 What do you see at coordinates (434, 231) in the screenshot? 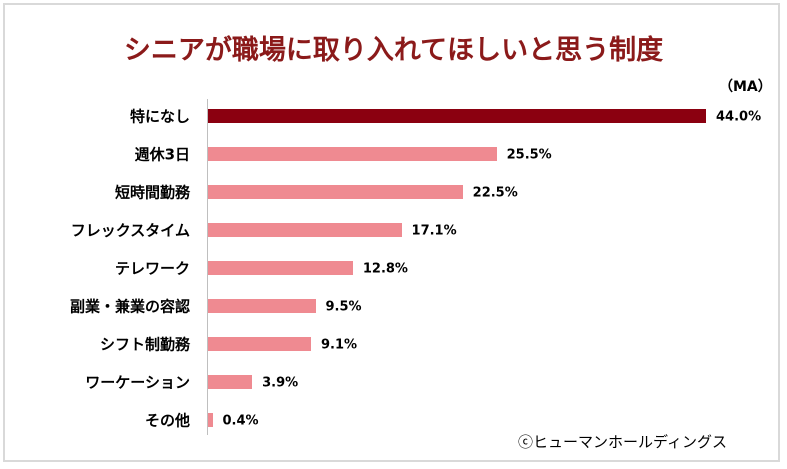
I see `value-label: 17.1%` at bounding box center [434, 231].